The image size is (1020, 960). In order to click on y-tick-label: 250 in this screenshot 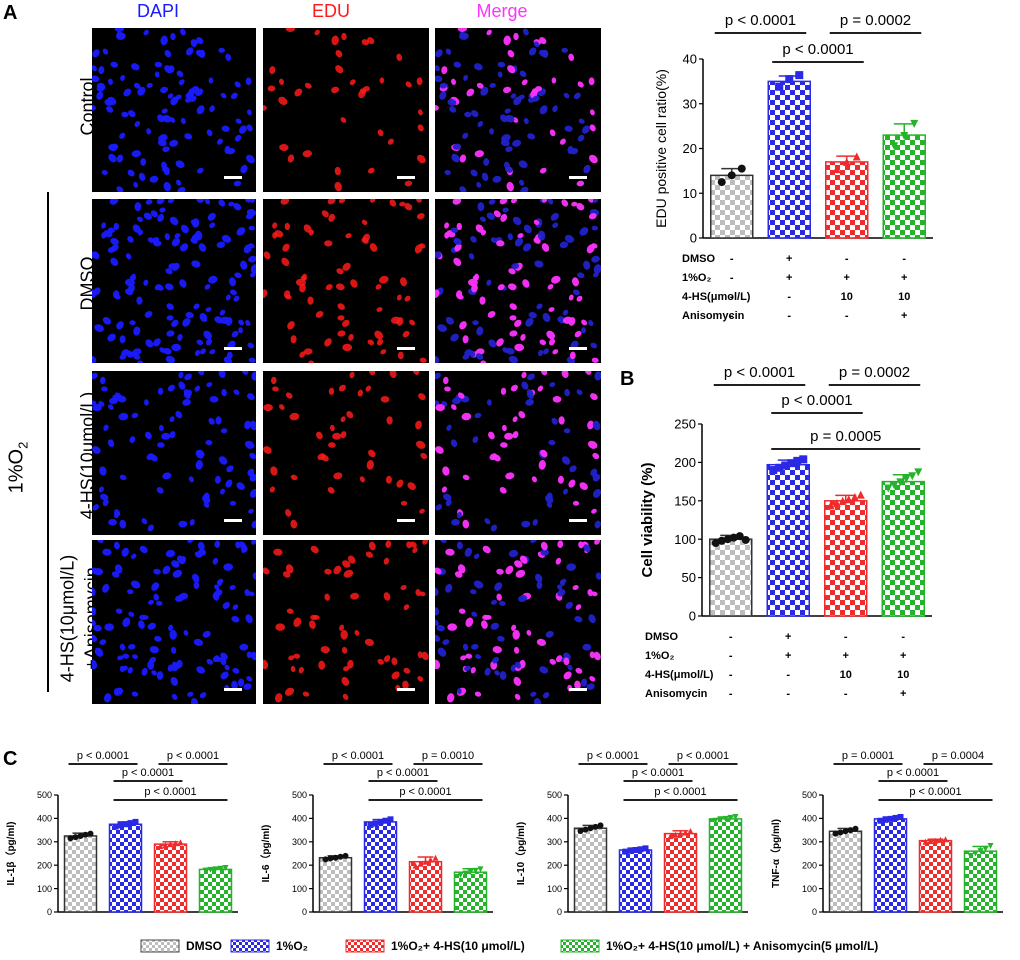, I will do `click(685, 424)`.